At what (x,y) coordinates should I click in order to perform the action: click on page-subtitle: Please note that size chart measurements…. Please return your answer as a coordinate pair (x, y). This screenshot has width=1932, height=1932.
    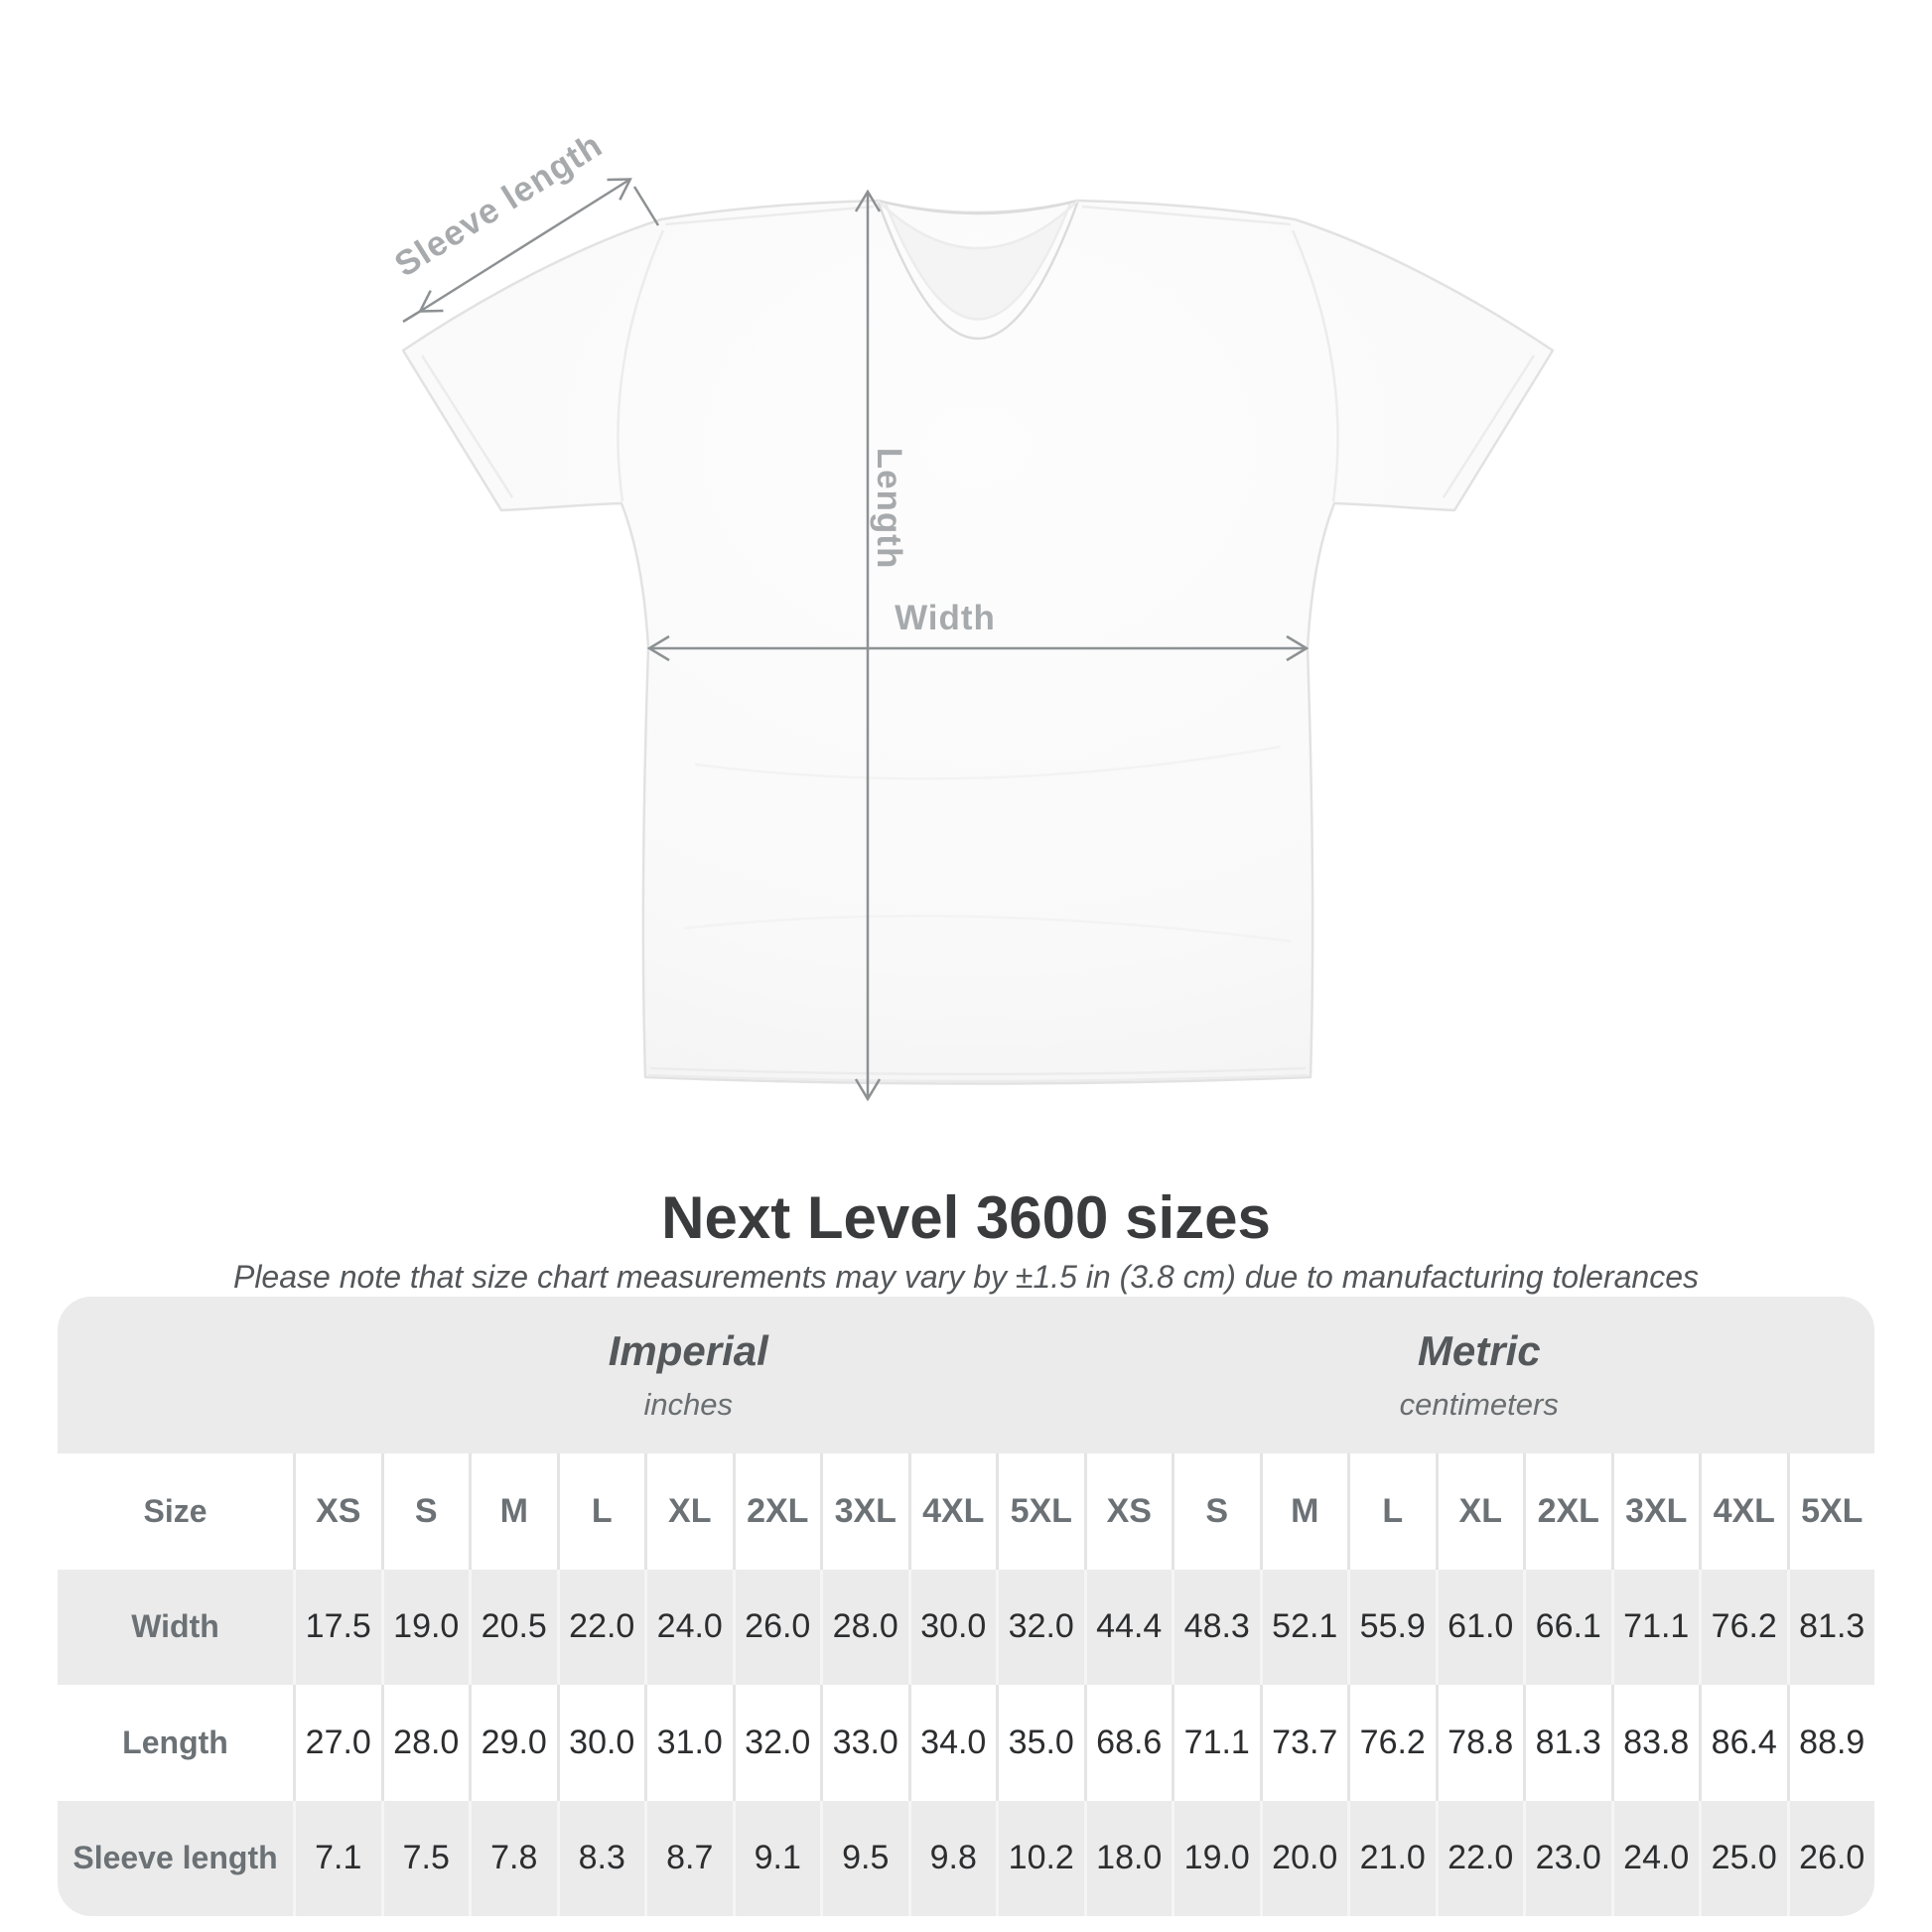
    Looking at the image, I should click on (966, 1277).